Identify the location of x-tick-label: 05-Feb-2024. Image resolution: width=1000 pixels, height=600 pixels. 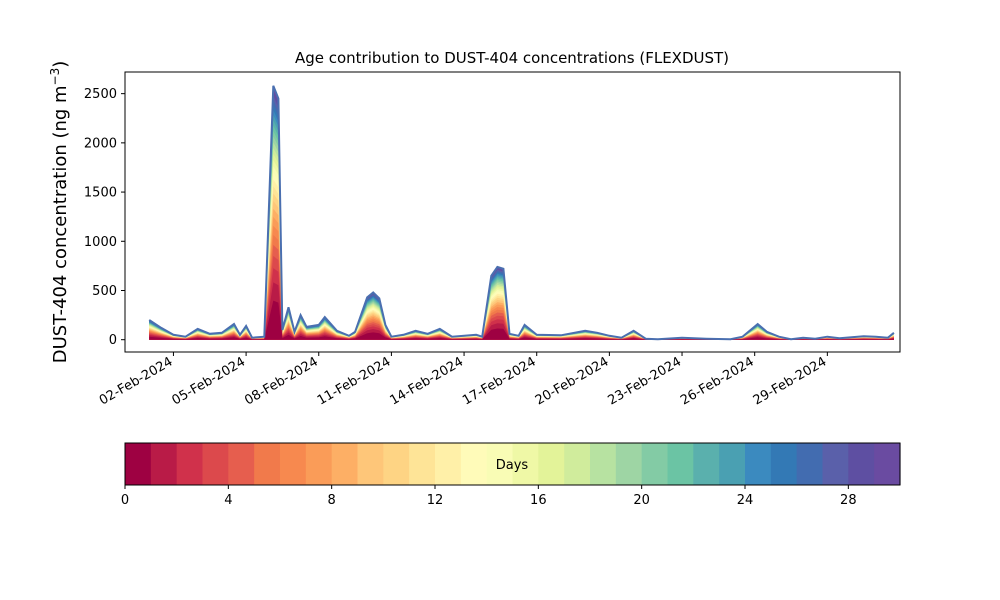
(209, 381).